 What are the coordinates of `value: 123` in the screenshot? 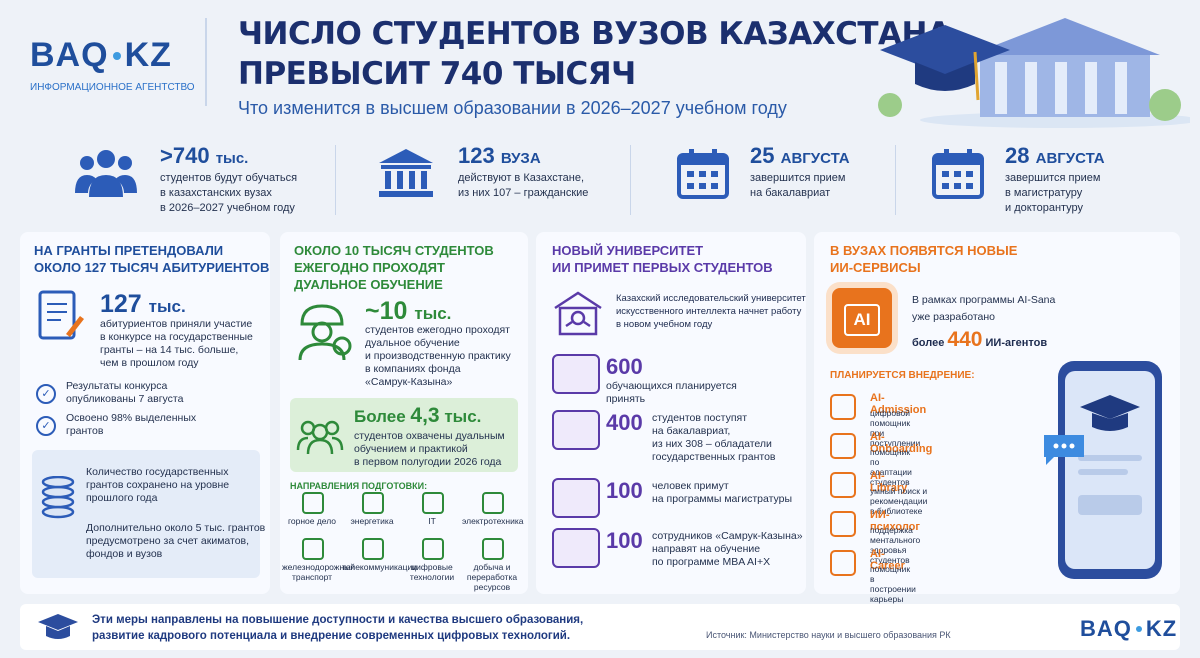 It's located at (476, 155).